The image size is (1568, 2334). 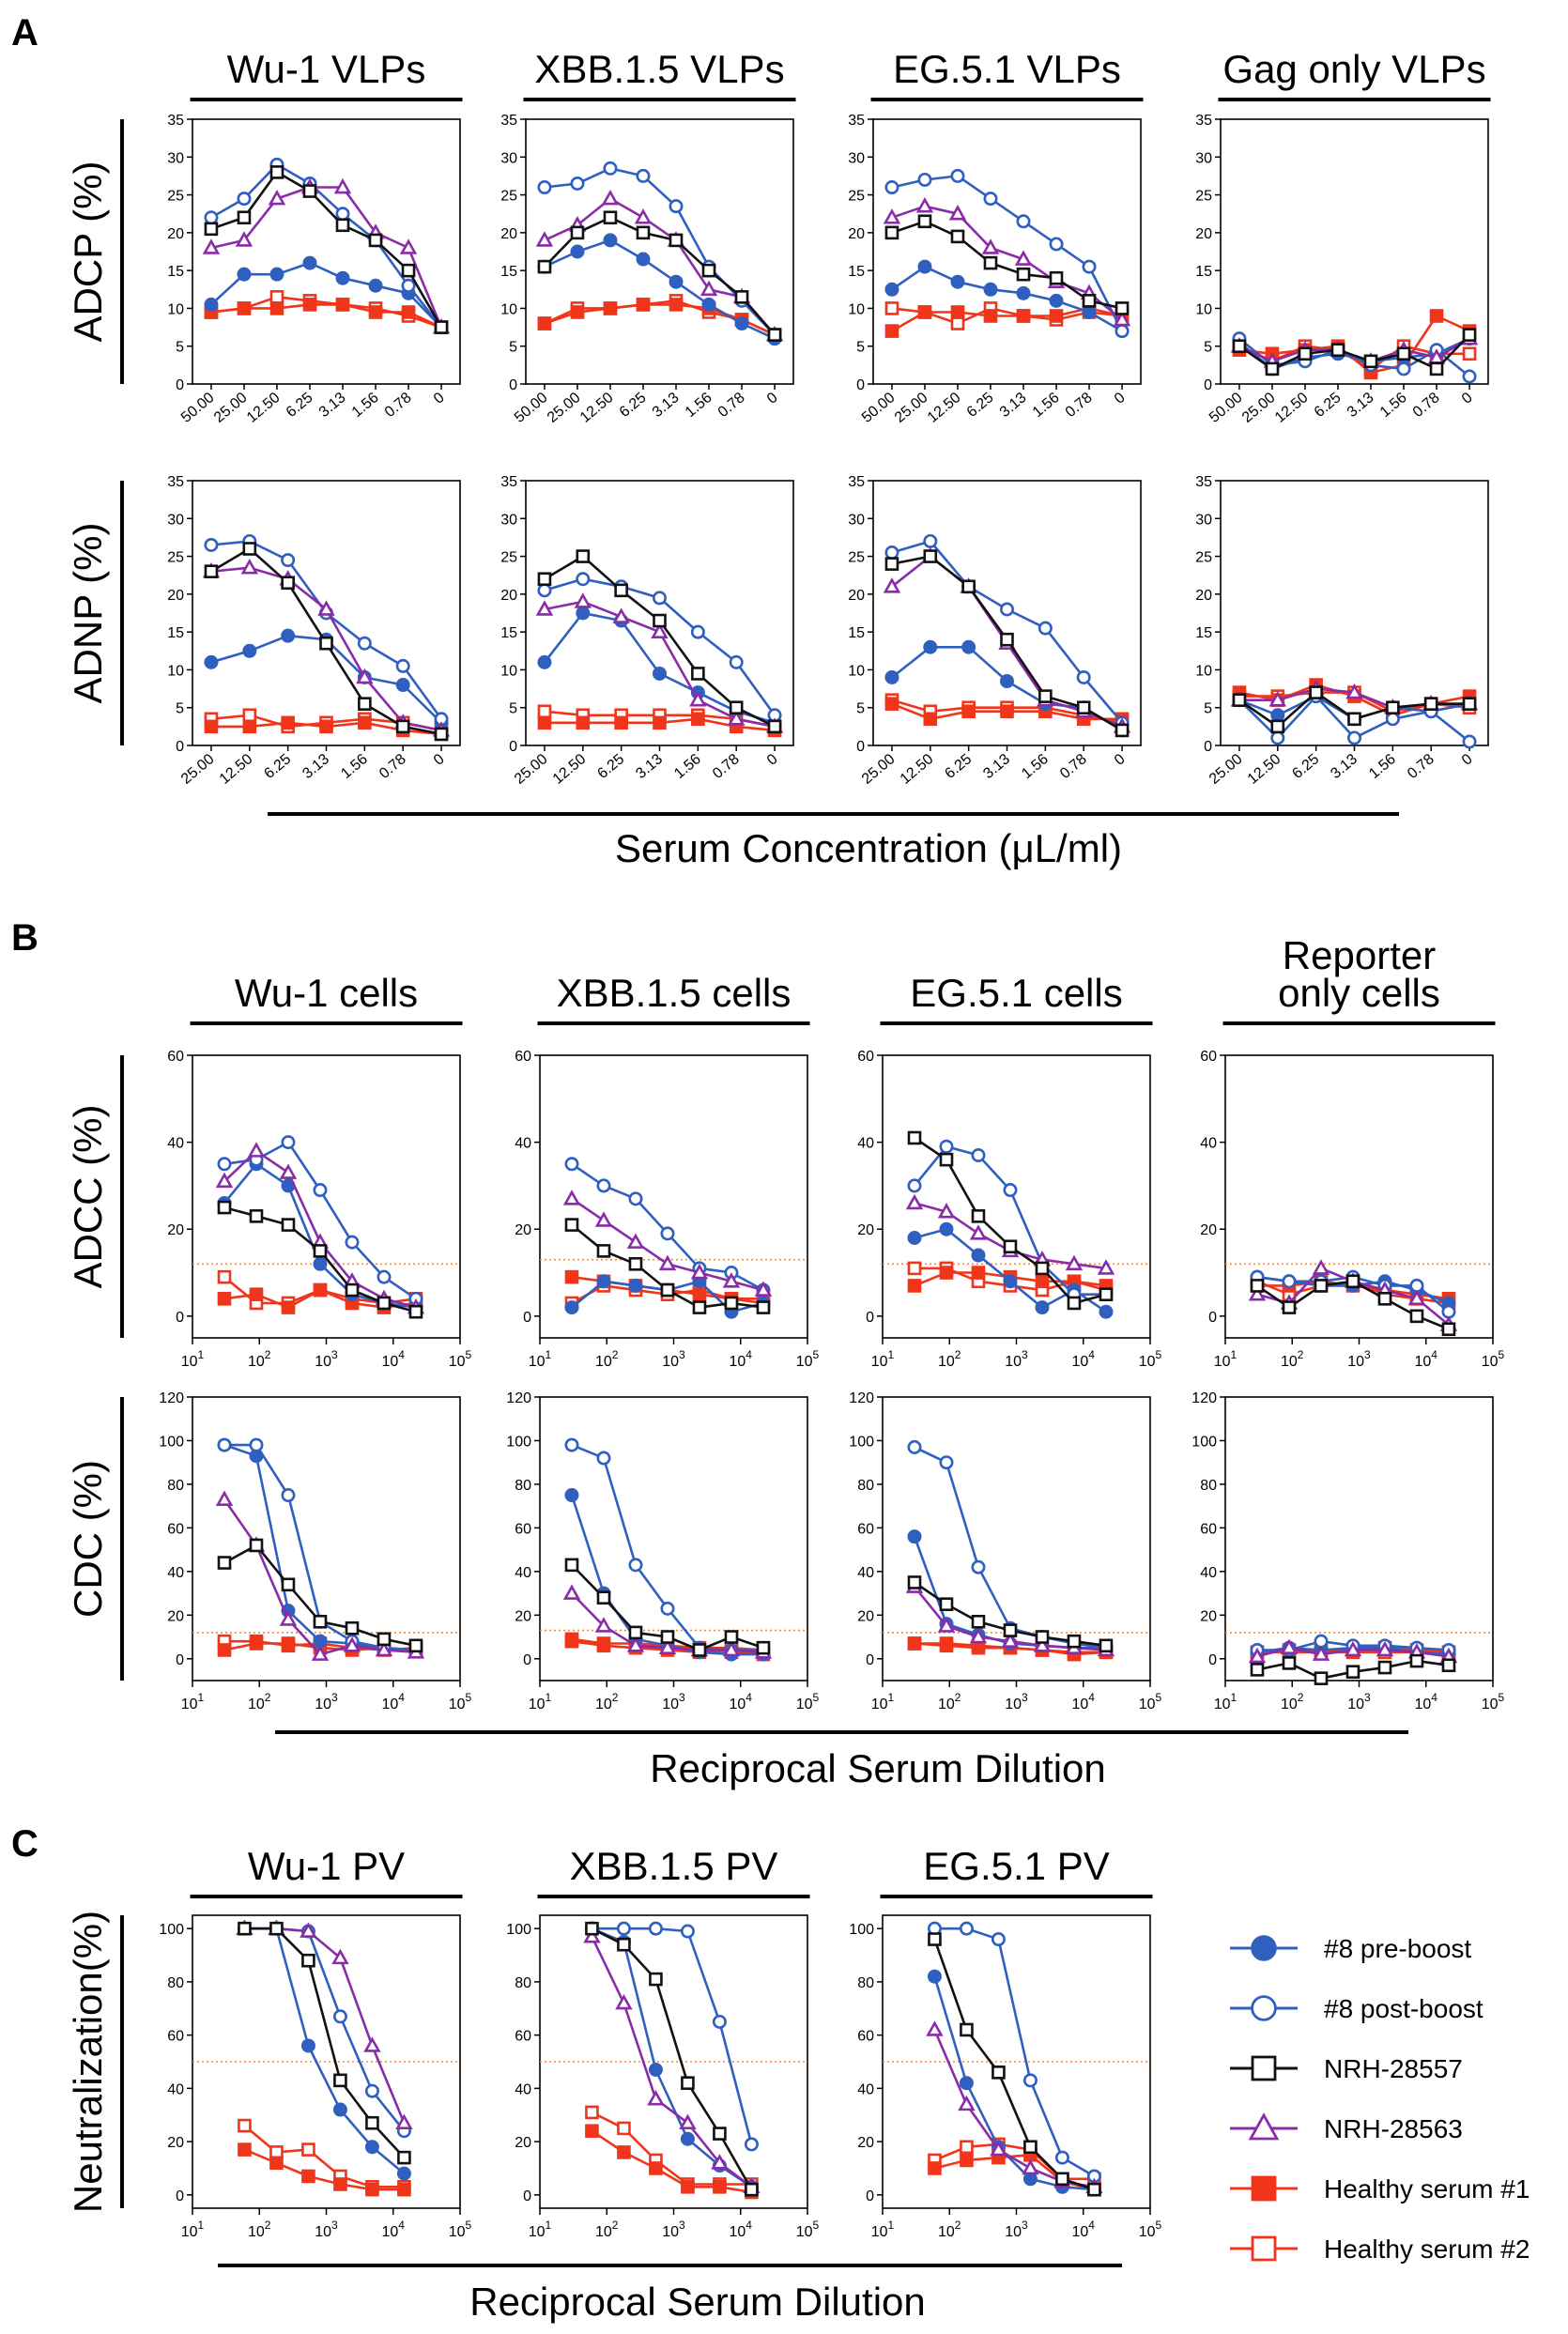 I want to click on x-tick-label: 3.13, so click(x=649, y=766).